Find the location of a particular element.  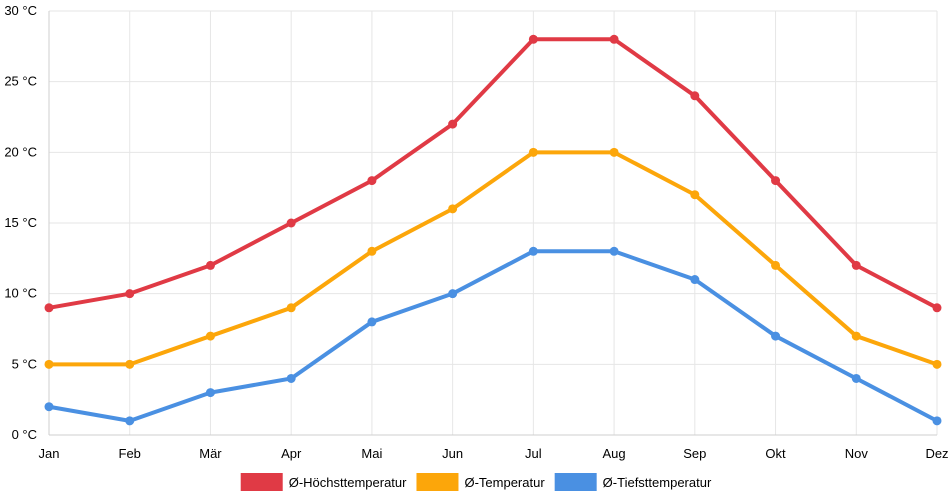

x-tick-label: Feb is located at coordinates (130, 453).